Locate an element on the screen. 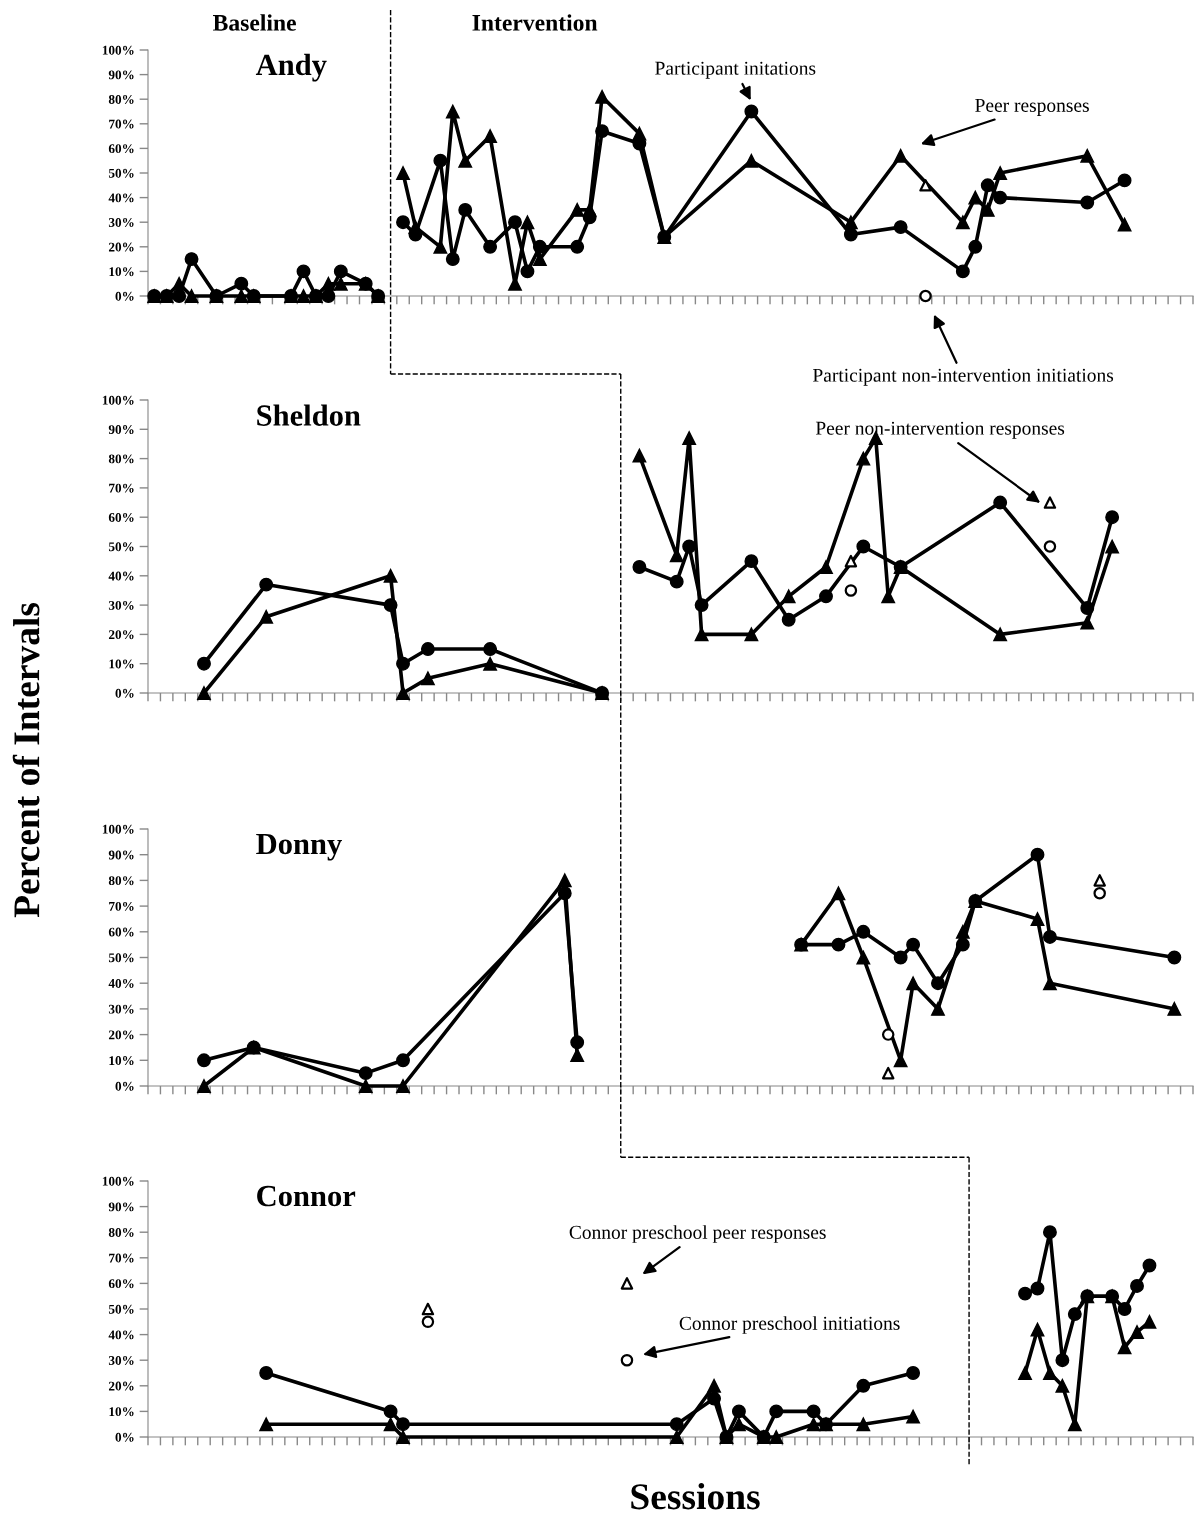 This screenshot has height=1519, width=1203. text: Participant non-intervention initiations is located at coordinates (963, 377).